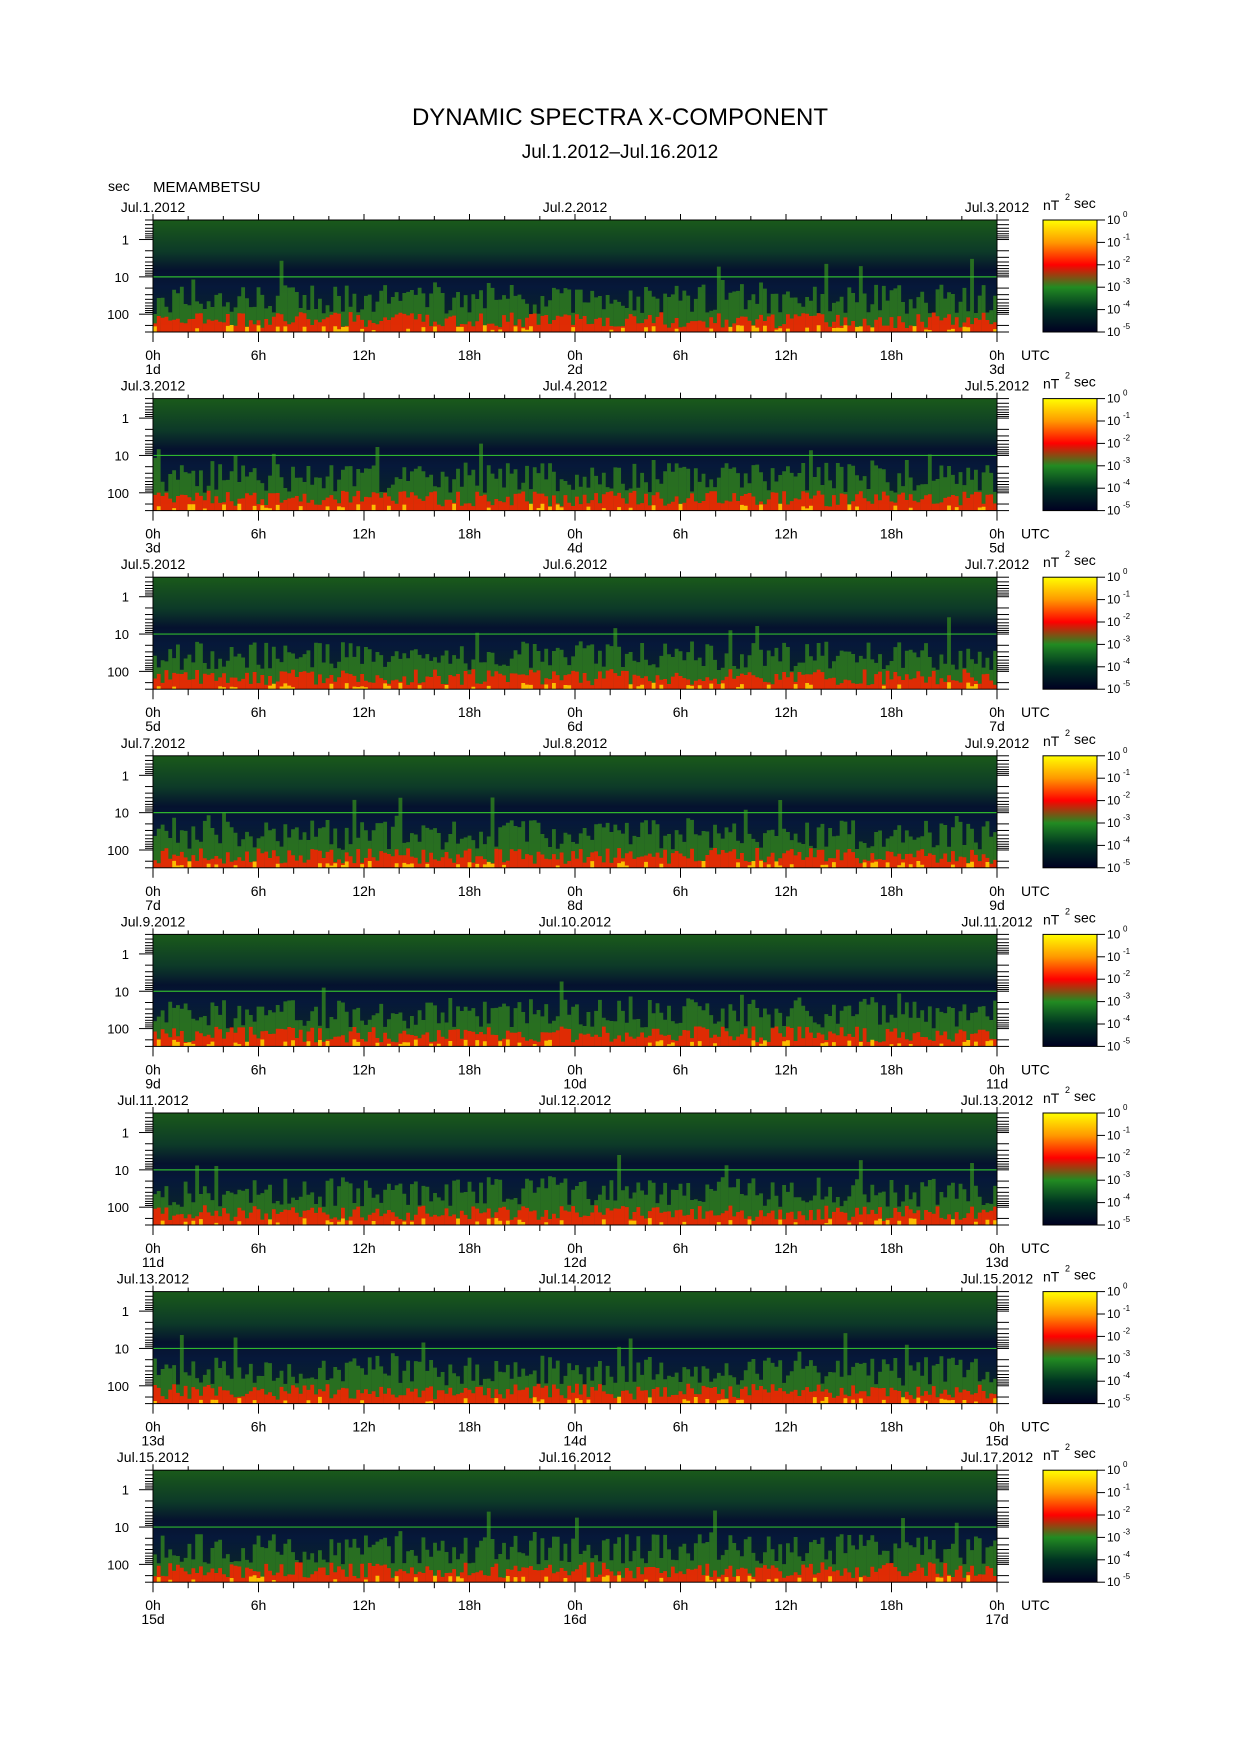  Describe the element at coordinates (997, 743) in the screenshot. I see `date-label-end: Jul.9.2012` at that location.